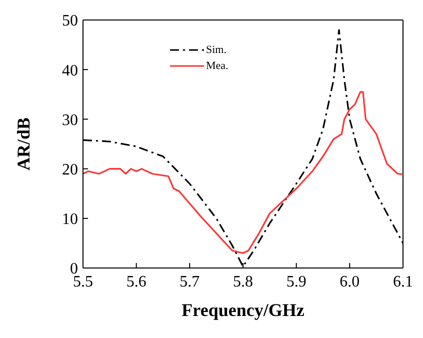  What do you see at coordinates (403, 281) in the screenshot?
I see `x-tick-label: 6.1` at bounding box center [403, 281].